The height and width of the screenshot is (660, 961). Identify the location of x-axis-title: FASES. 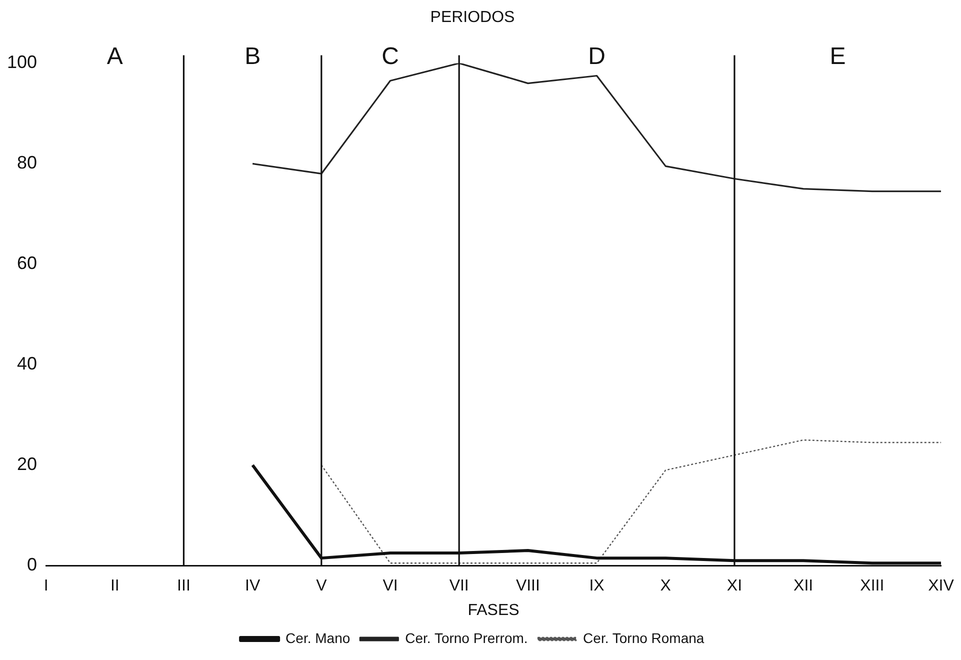
(494, 610).